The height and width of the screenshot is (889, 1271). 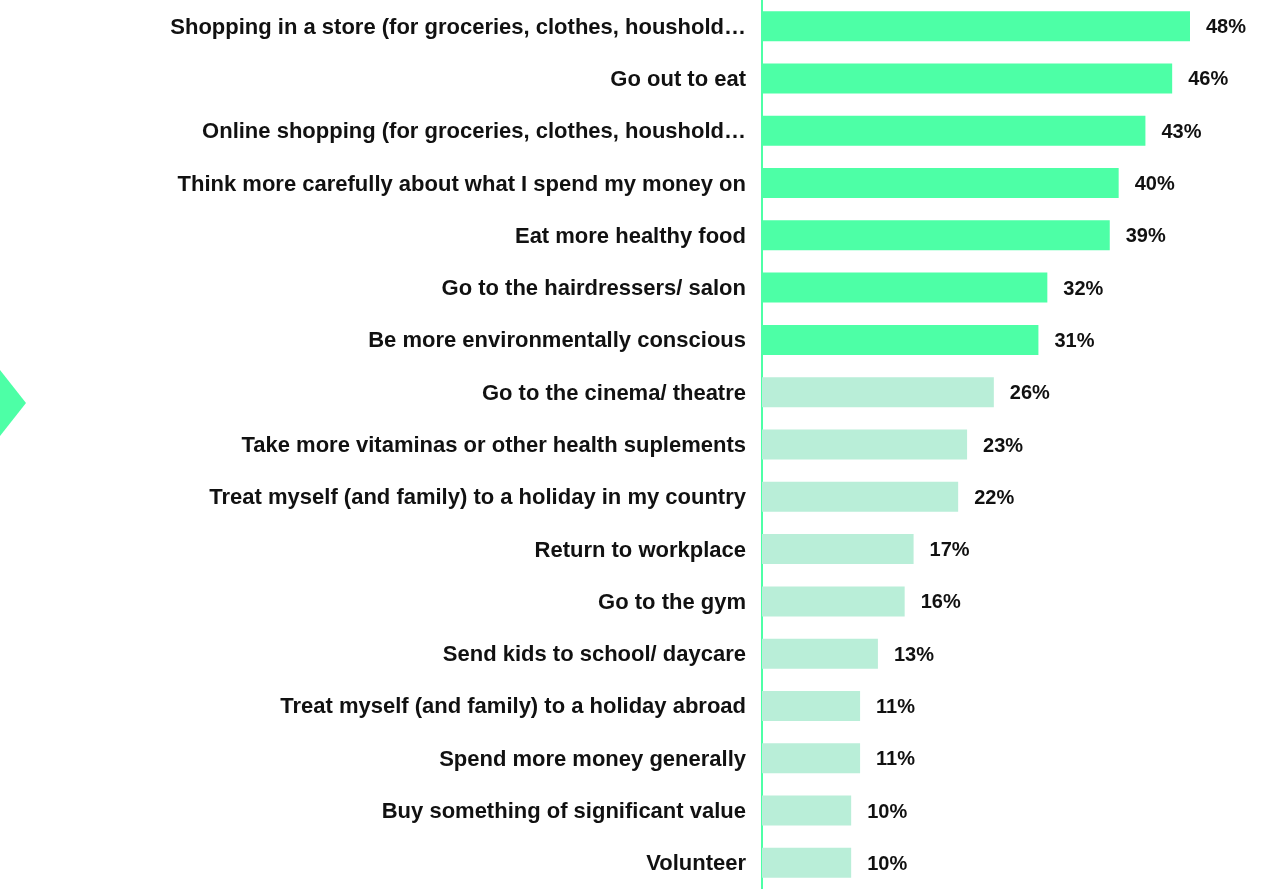 I want to click on data-label: 40%, so click(x=1154, y=183).